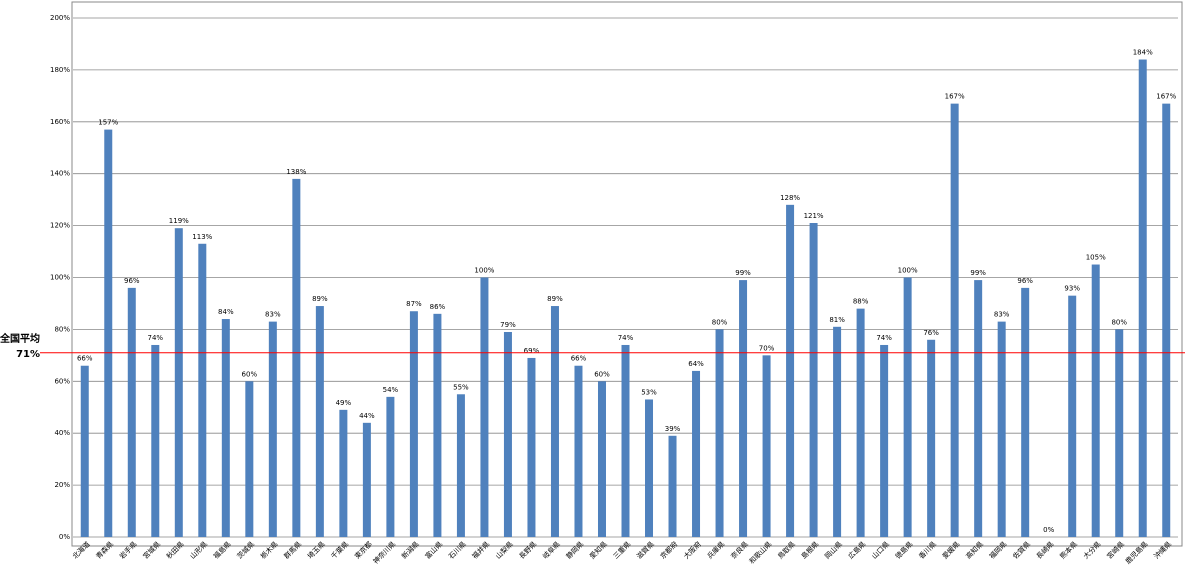  Describe the element at coordinates (574, 549) in the screenshot. I see `x-tick-label: 静岡県` at that location.